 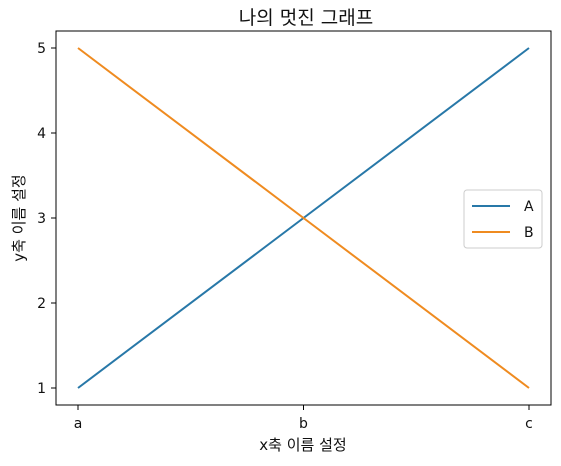 I want to click on x-tick-label: a, so click(x=78, y=424).